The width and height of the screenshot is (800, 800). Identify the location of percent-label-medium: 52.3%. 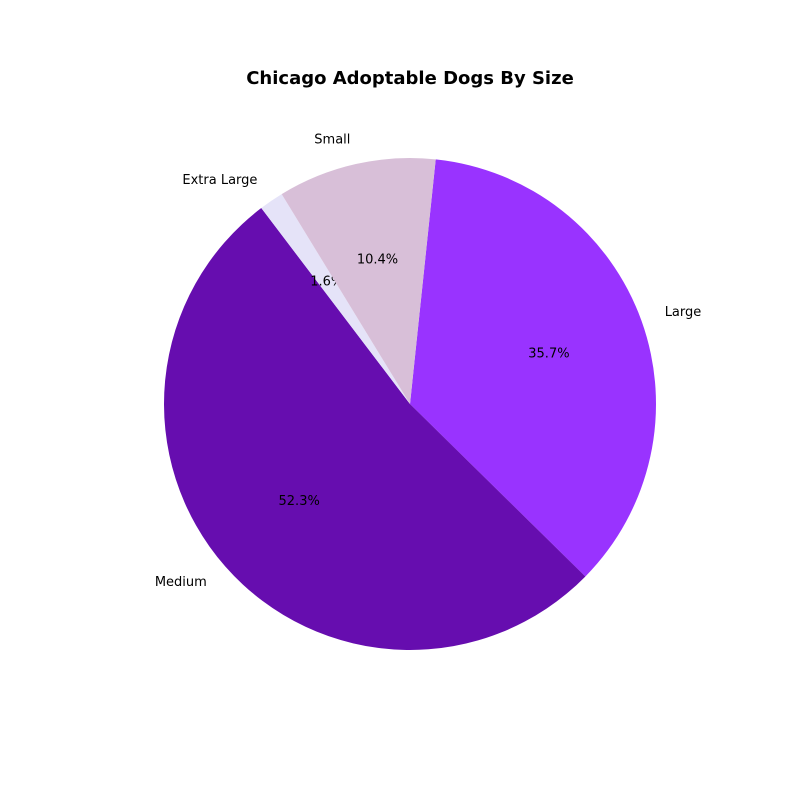
(299, 501).